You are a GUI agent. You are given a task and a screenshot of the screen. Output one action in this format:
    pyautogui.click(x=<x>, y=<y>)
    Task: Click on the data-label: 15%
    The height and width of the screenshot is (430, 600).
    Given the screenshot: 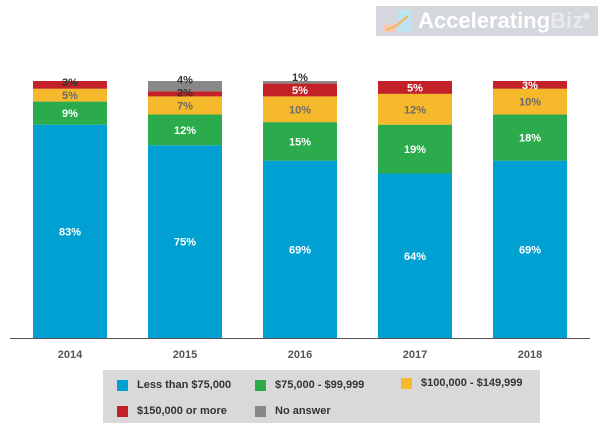 What is the action you would take?
    pyautogui.click(x=300, y=142)
    